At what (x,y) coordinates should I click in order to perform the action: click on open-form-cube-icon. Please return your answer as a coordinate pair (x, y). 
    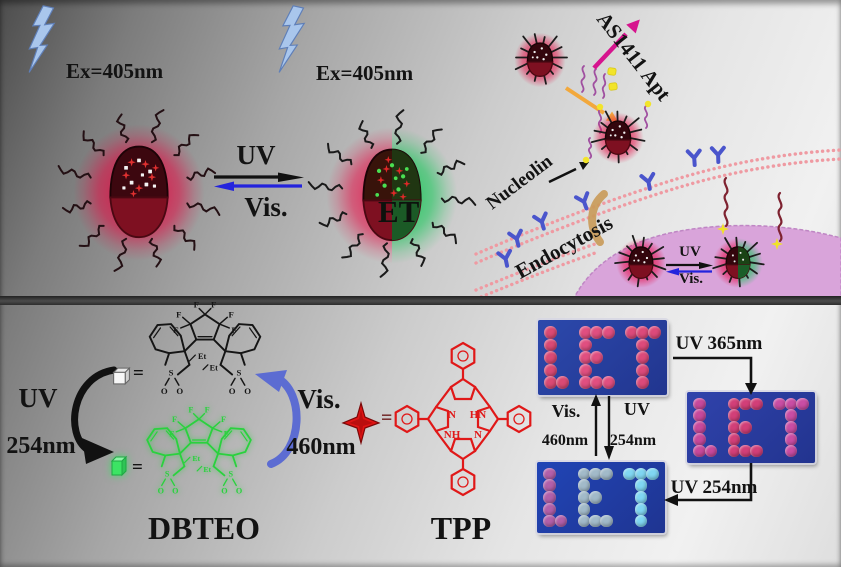
    Looking at the image, I should click on (121, 376).